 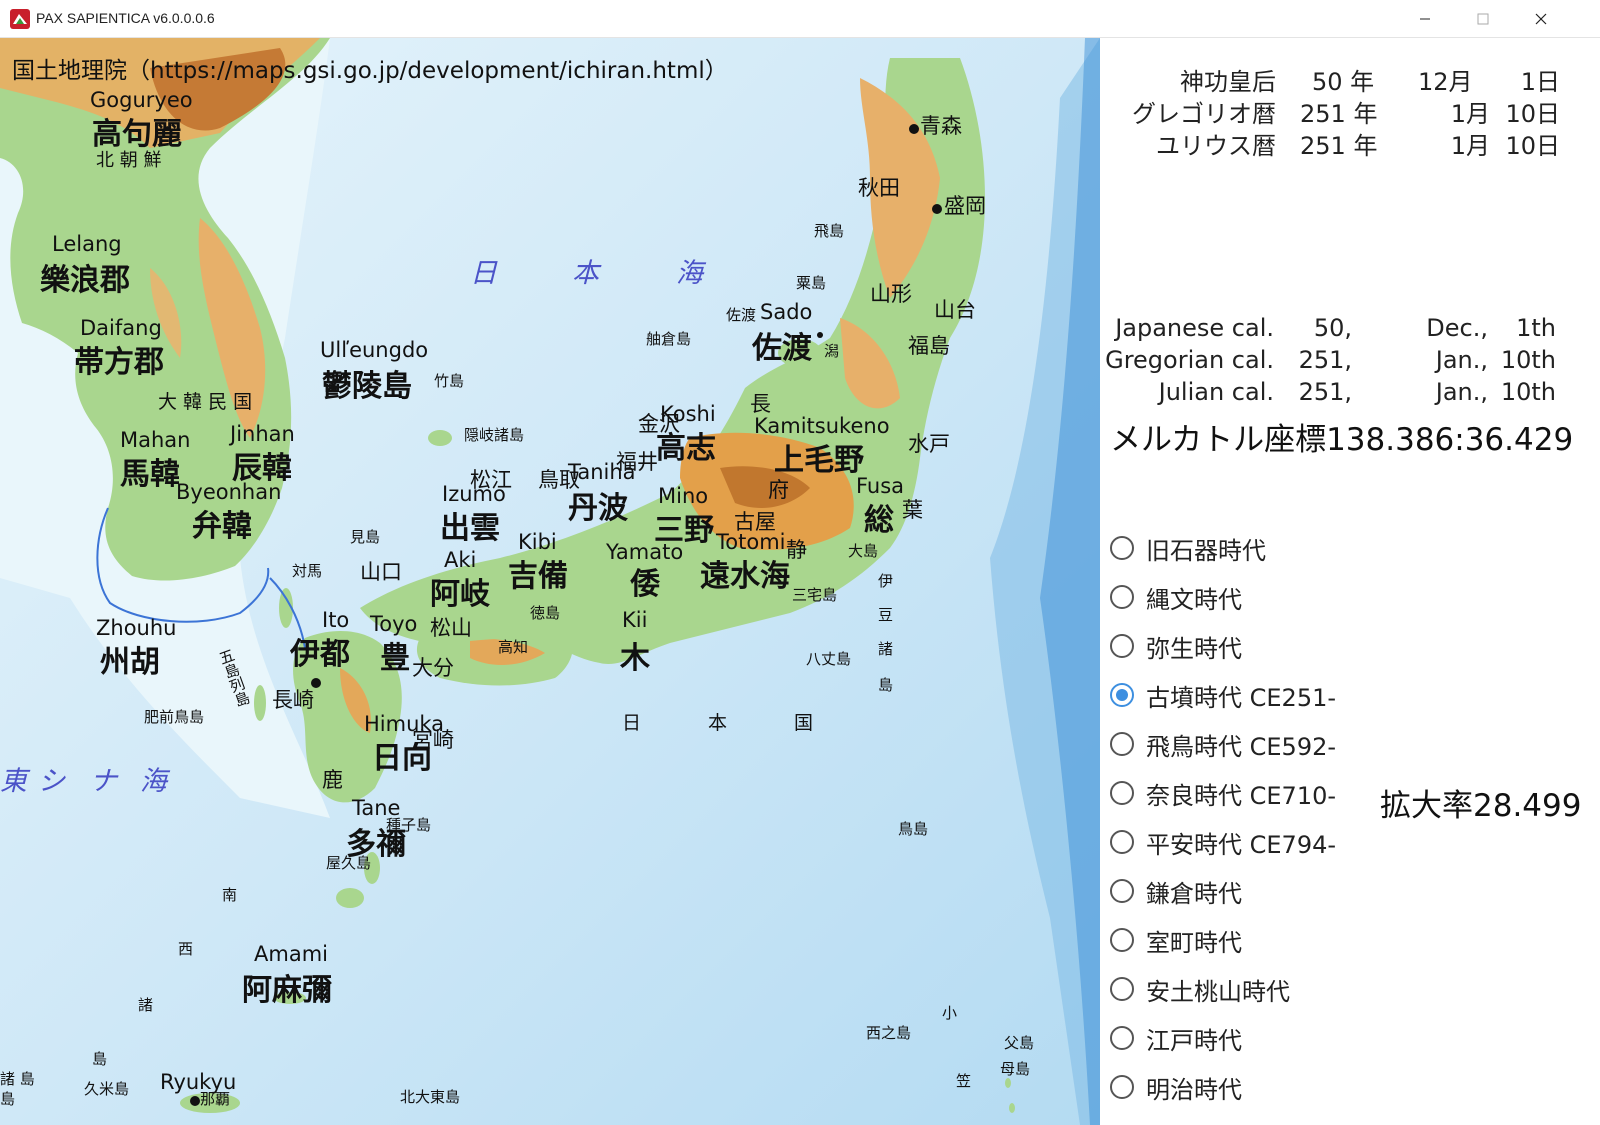 I want to click on map-label: Fusa, so click(x=880, y=486).